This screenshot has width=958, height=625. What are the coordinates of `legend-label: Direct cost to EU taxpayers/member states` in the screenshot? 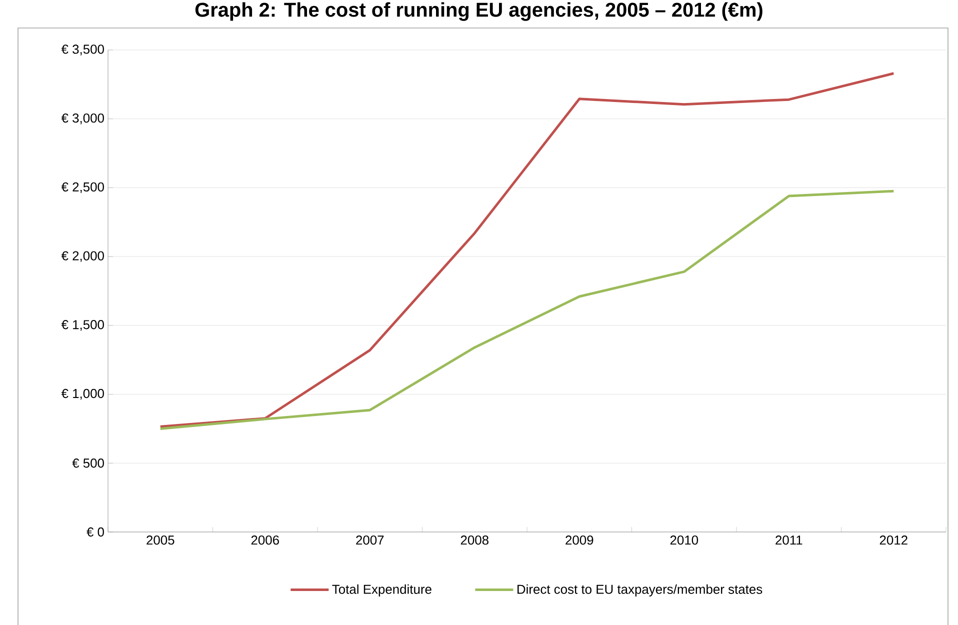 It's located at (640, 590).